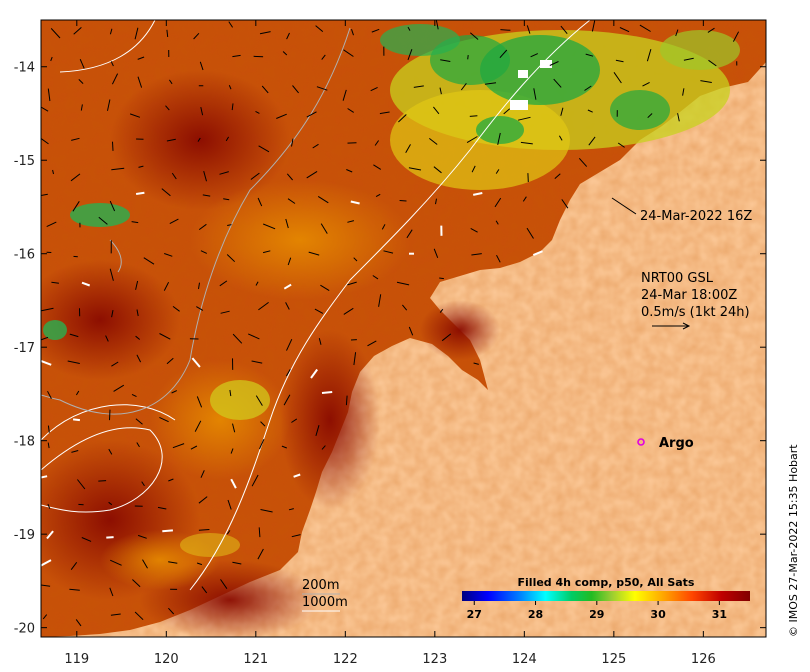  What do you see at coordinates (624, 206) in the screenshot?
I see `pass-time-pointer` at bounding box center [624, 206].